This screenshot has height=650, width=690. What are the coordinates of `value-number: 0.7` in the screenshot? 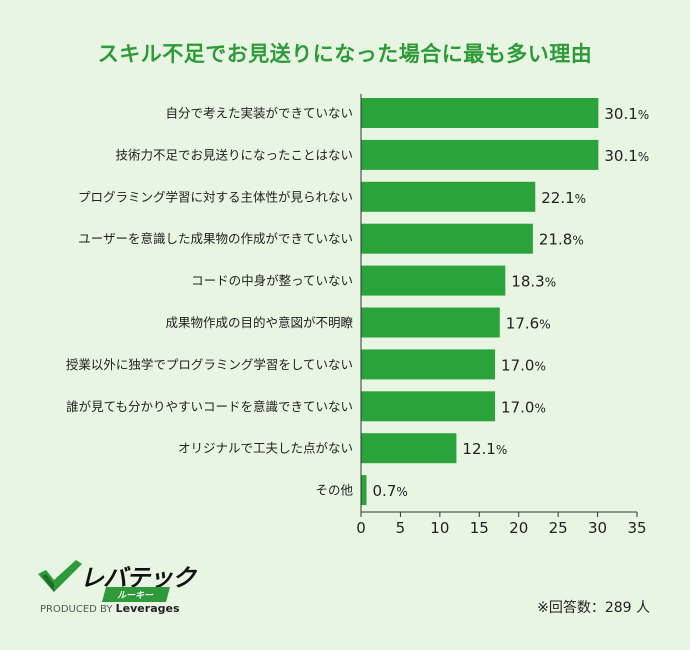 It's located at (385, 491).